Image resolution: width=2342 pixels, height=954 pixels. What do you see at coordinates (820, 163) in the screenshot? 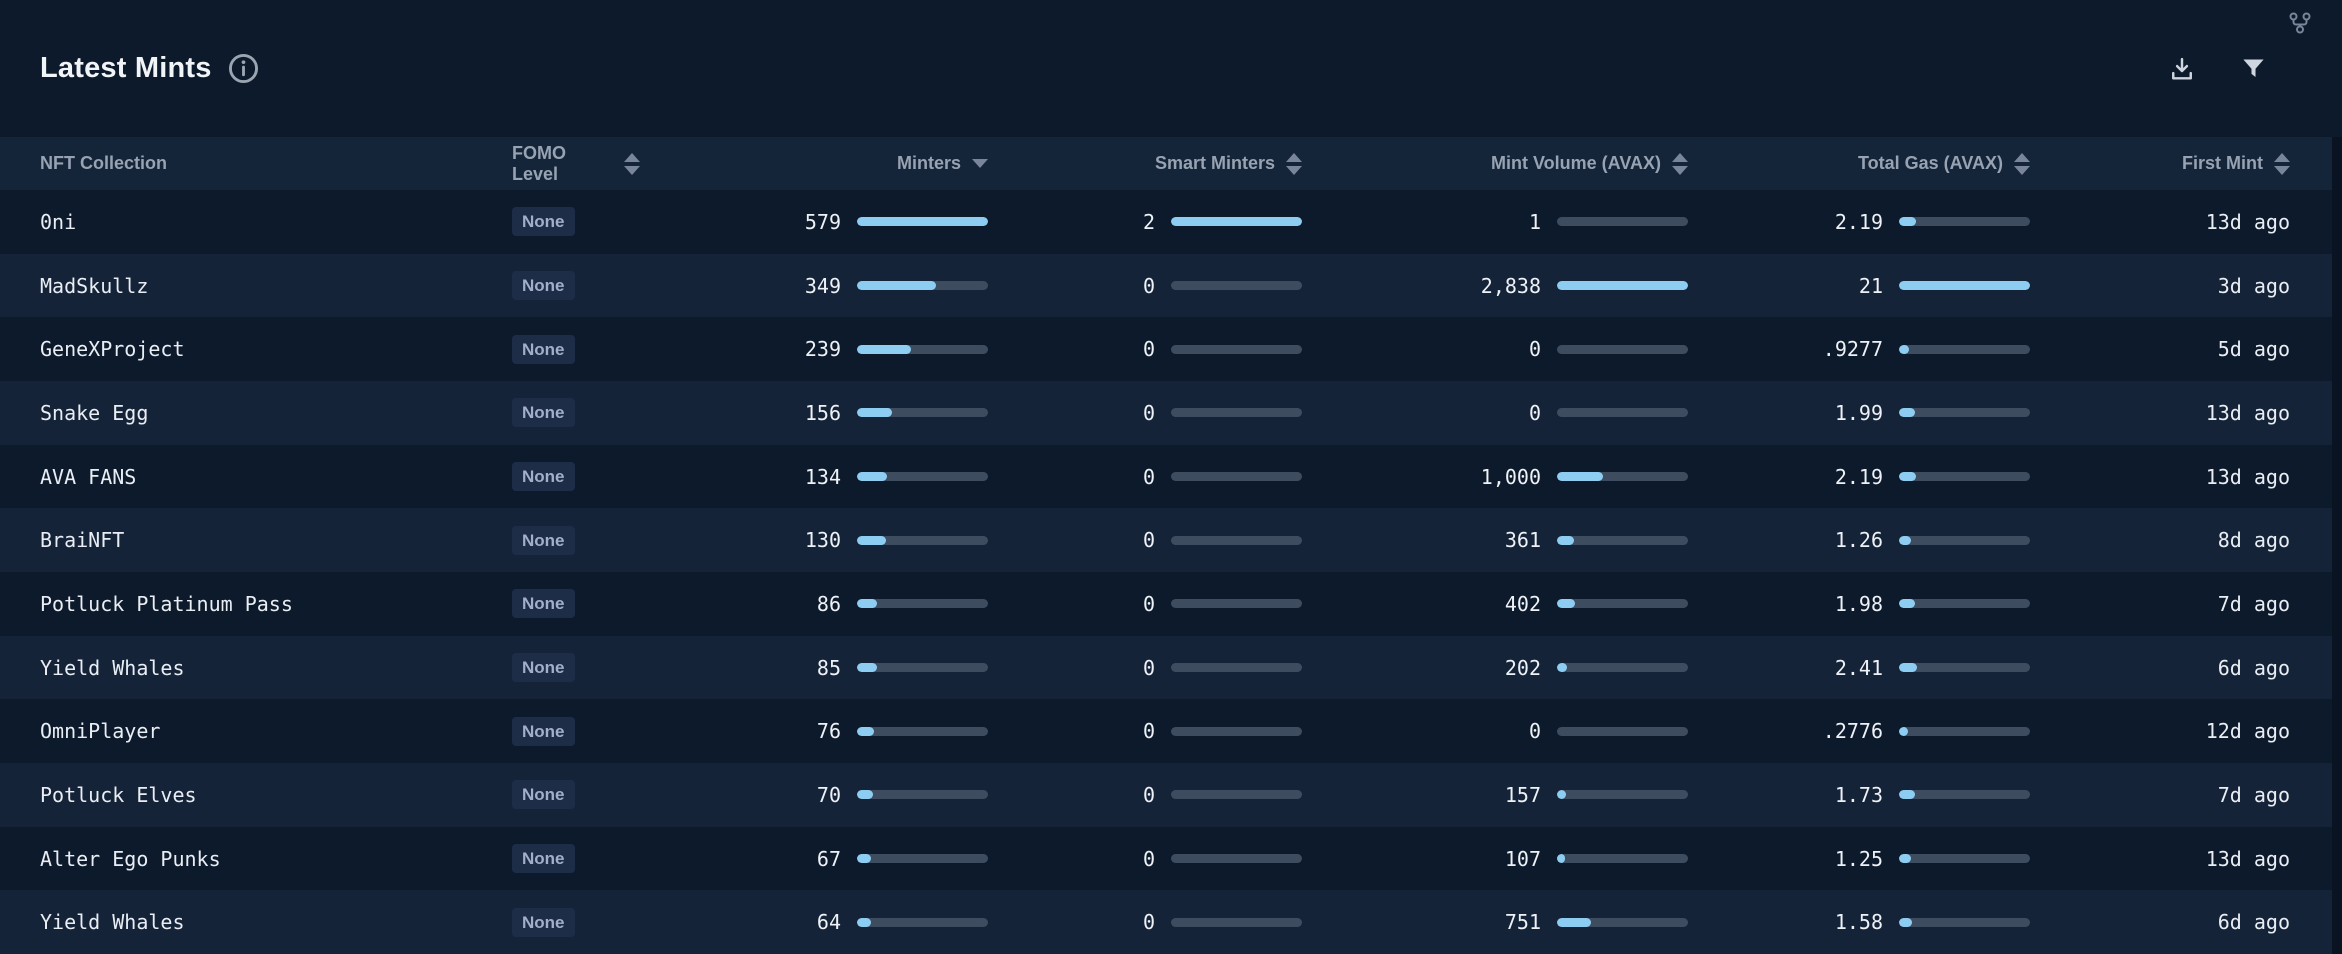
I see `column-header-minters: Minters` at bounding box center [820, 163].